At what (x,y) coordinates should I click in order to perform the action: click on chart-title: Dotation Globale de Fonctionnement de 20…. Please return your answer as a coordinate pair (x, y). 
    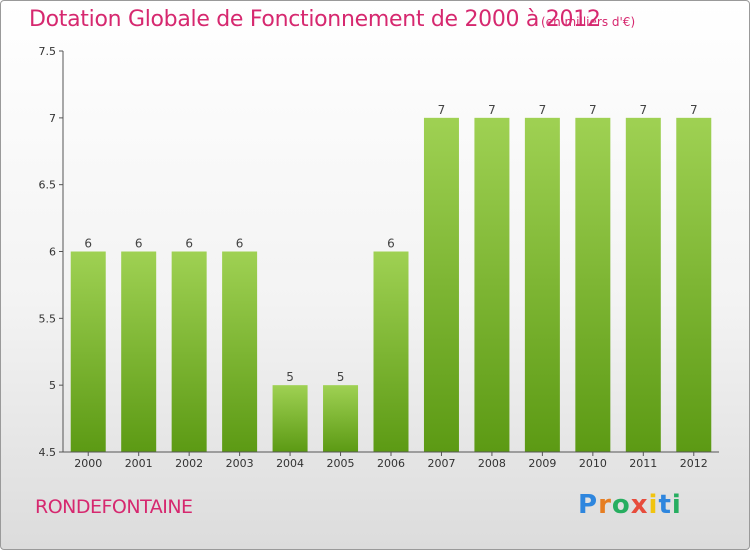
    Looking at the image, I should click on (315, 19).